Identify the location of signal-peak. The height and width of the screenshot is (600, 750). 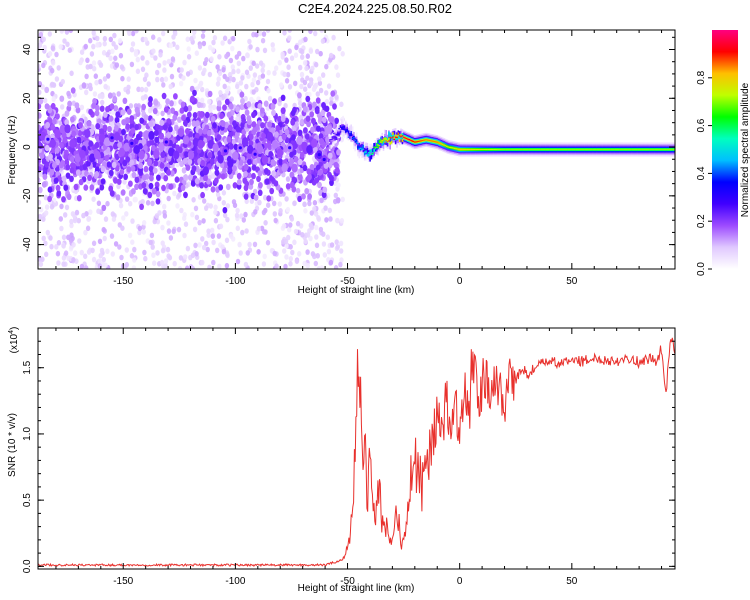
(319, 155).